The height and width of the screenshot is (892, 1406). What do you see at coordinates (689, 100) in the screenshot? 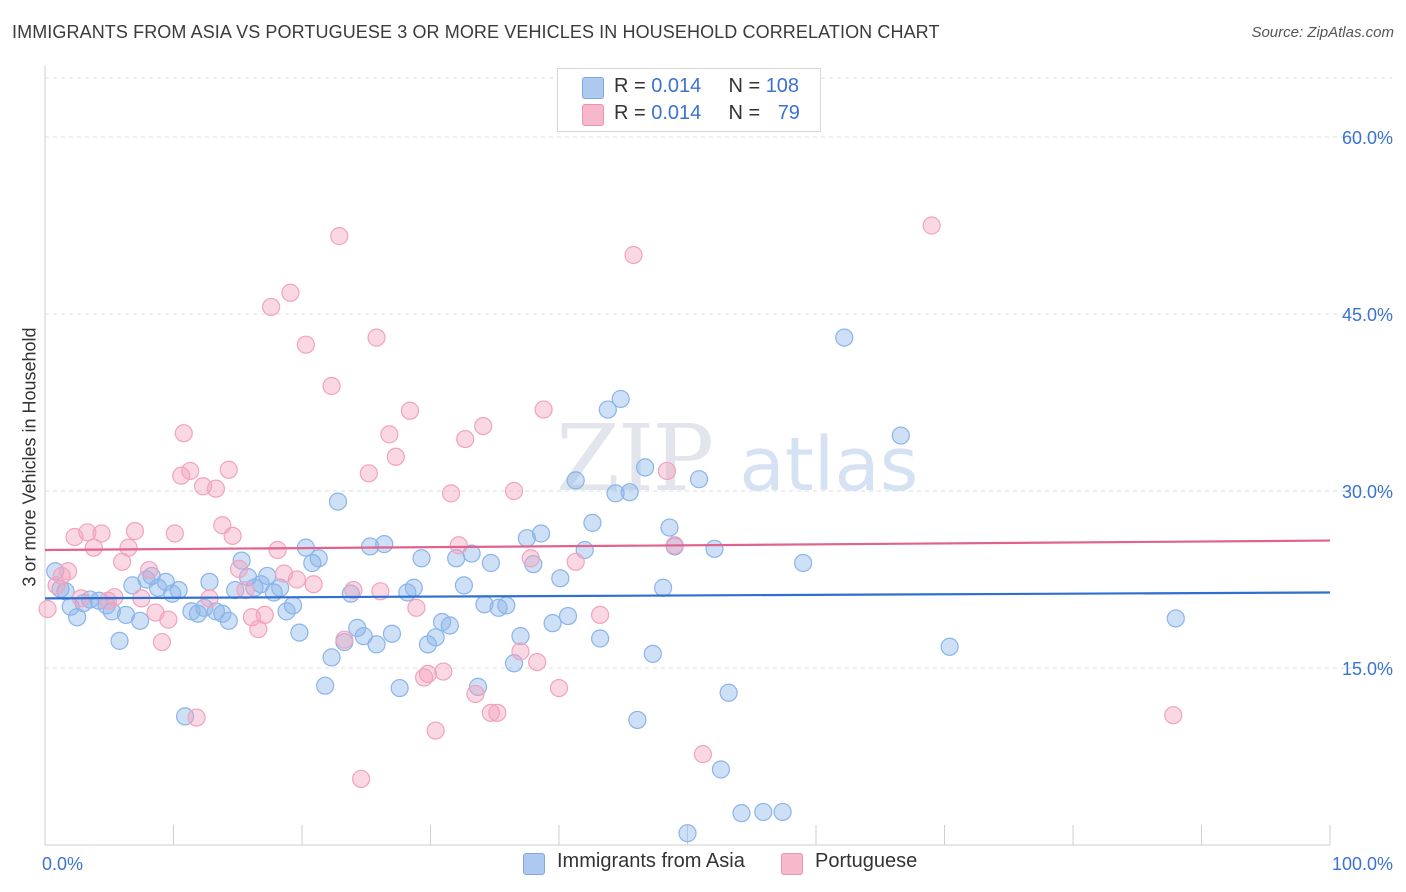
I see `correlation-legend: R = 0.014 N = 108 R = 0.014 N = 79` at bounding box center [689, 100].